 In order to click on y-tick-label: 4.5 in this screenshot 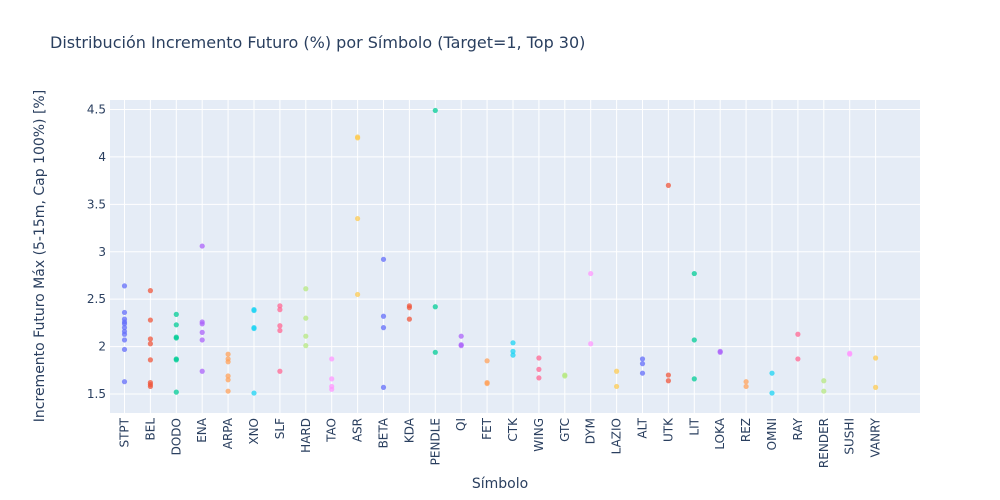, I will do `click(96, 109)`.